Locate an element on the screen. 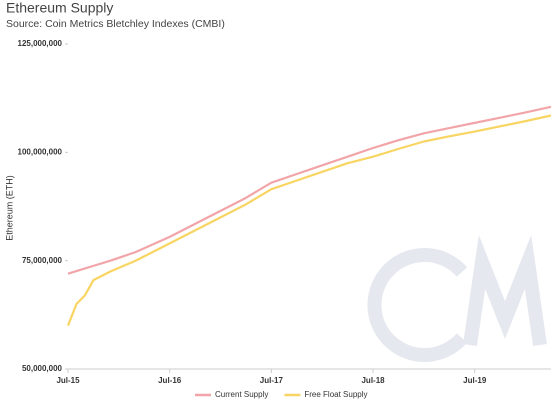 The width and height of the screenshot is (554, 400). y-tick-label: 125,000,000 is located at coordinates (40, 43).